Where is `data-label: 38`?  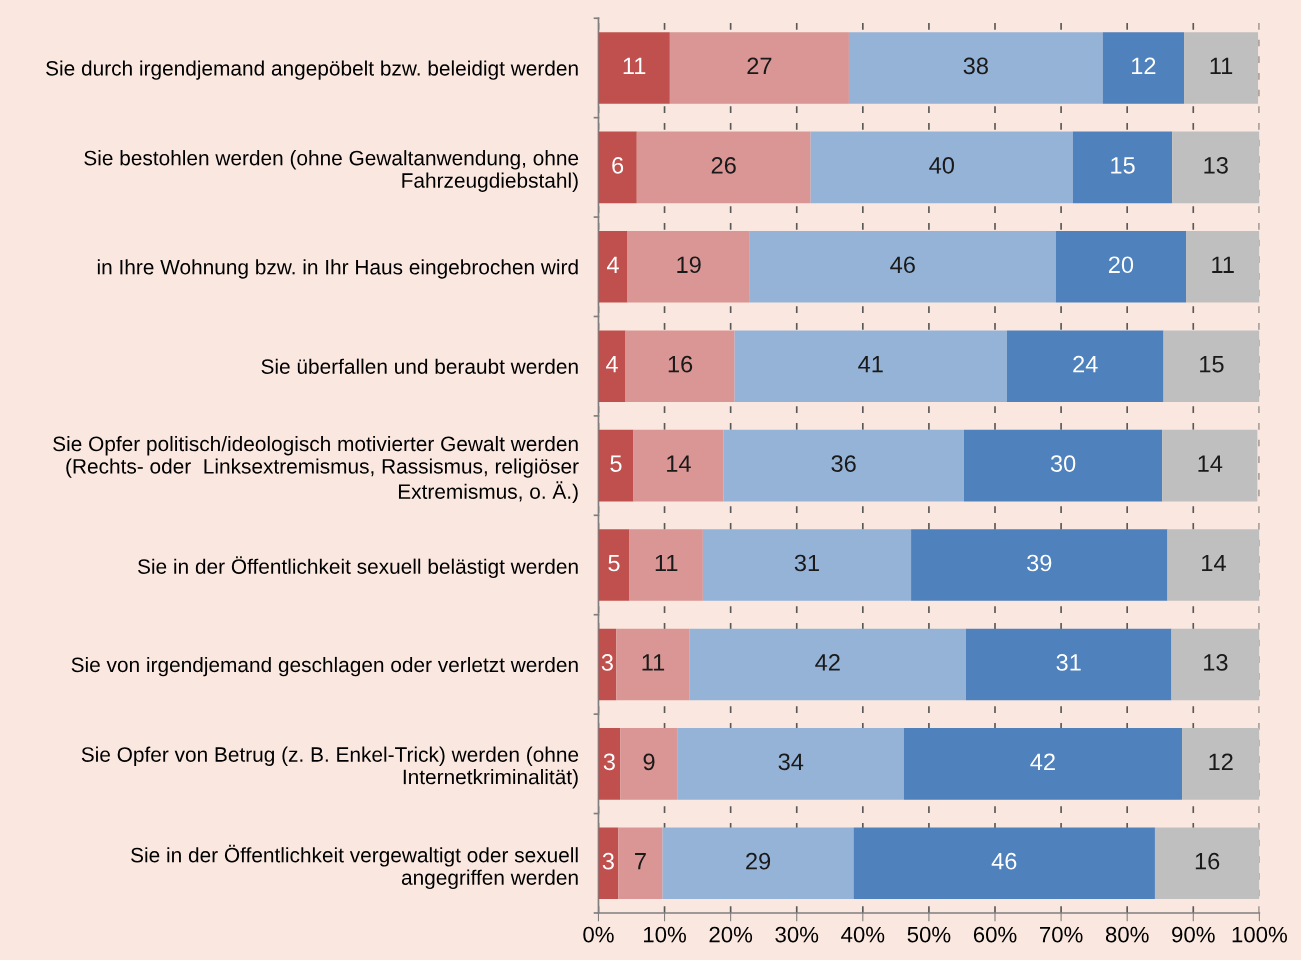 data-label: 38 is located at coordinates (975, 66).